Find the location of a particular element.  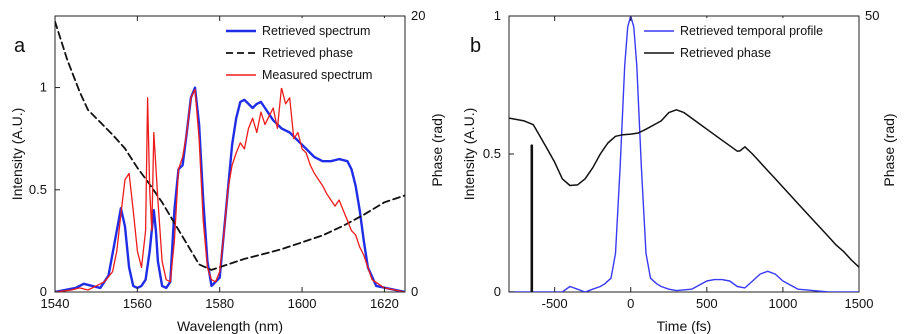

panel-a-xtick-label: 1560 is located at coordinates (137, 303).